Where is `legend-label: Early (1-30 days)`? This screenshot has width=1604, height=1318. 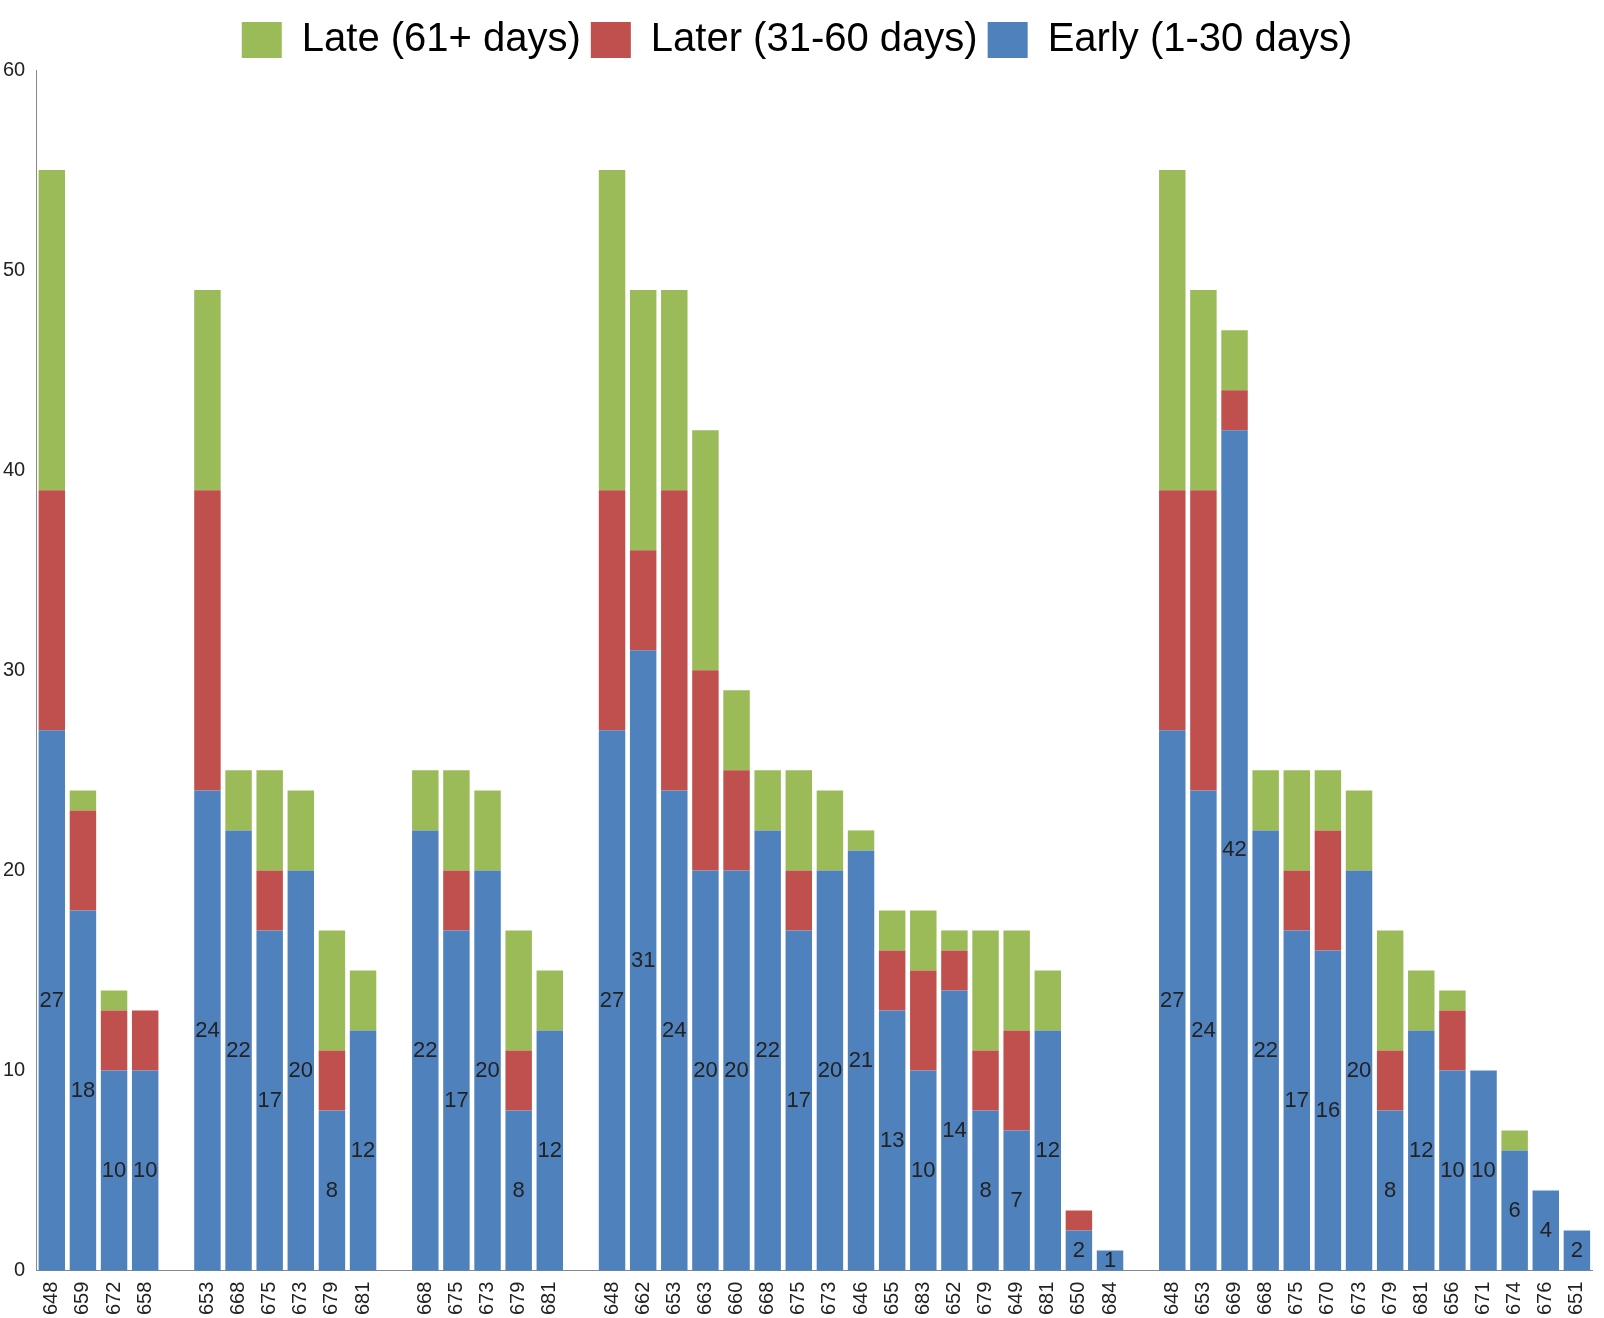
legend-label: Early (1-30 days) is located at coordinates (1200, 37).